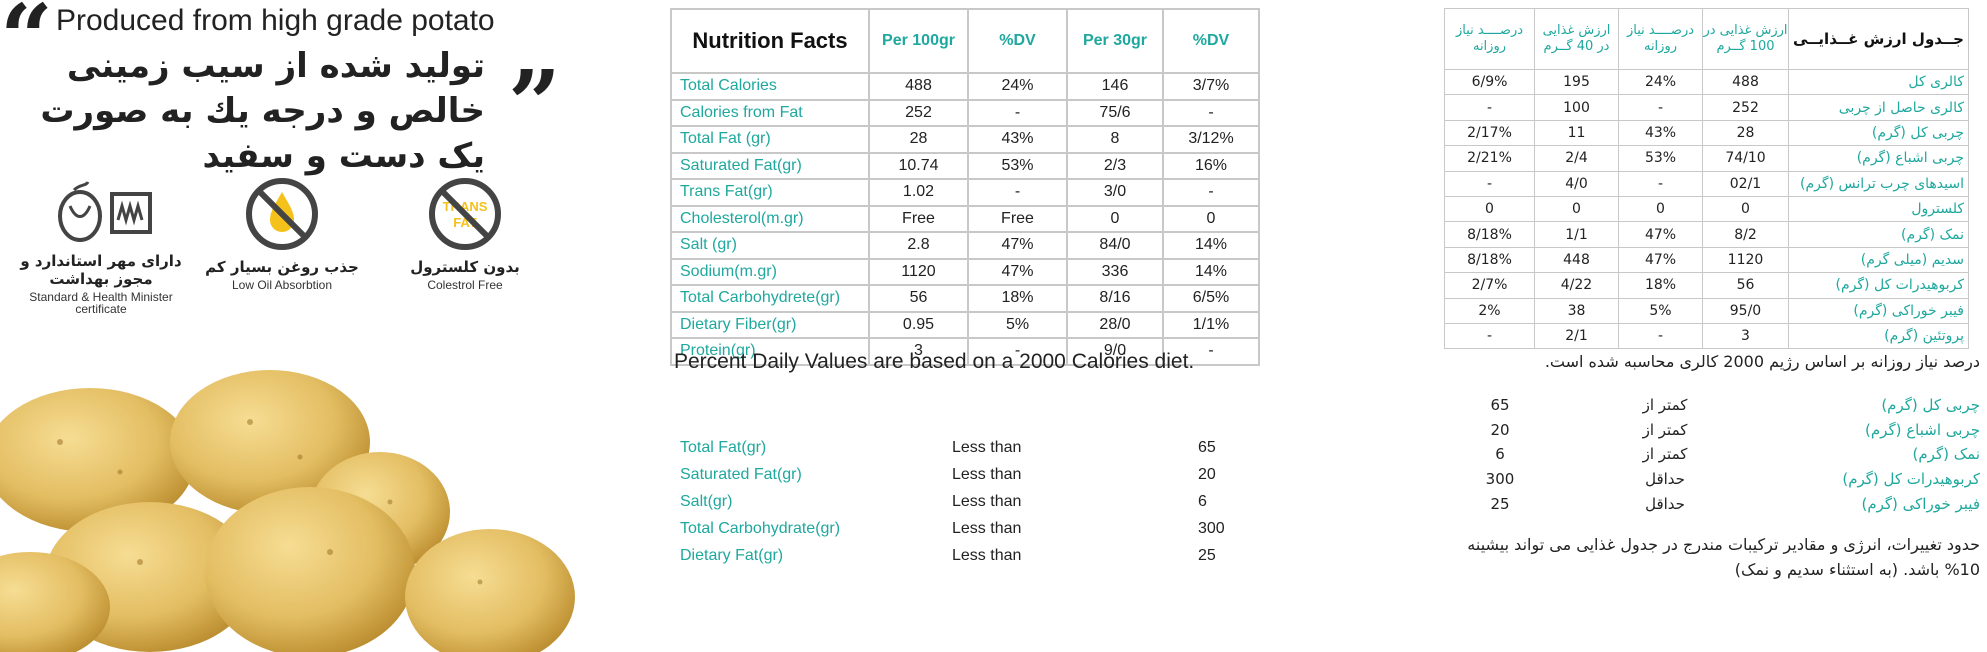  What do you see at coordinates (1660, 133) in the screenshot?
I see `table-cell: 43%` at bounding box center [1660, 133].